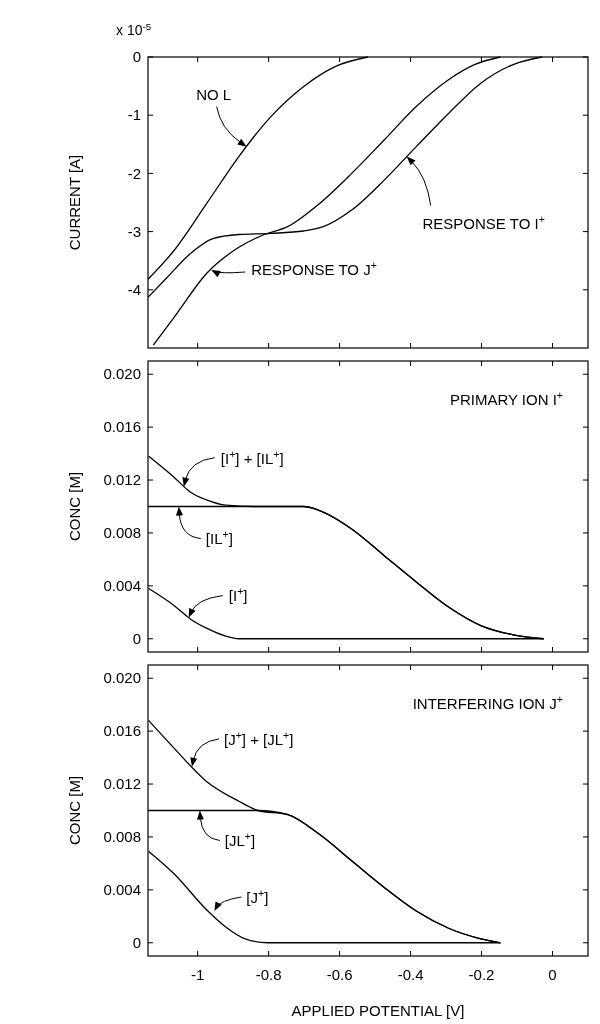  Describe the element at coordinates (314, 269) in the screenshot. I see `annotation: RESPONSE TO J$^{+}$` at that location.